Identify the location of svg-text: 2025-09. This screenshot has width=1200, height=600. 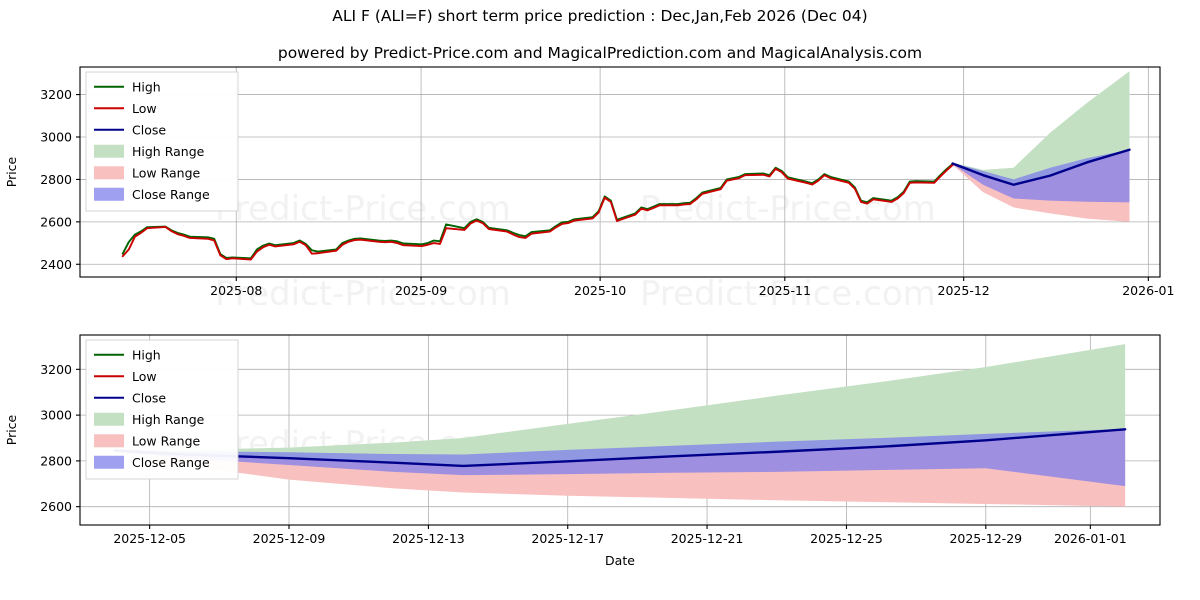
(421, 290).